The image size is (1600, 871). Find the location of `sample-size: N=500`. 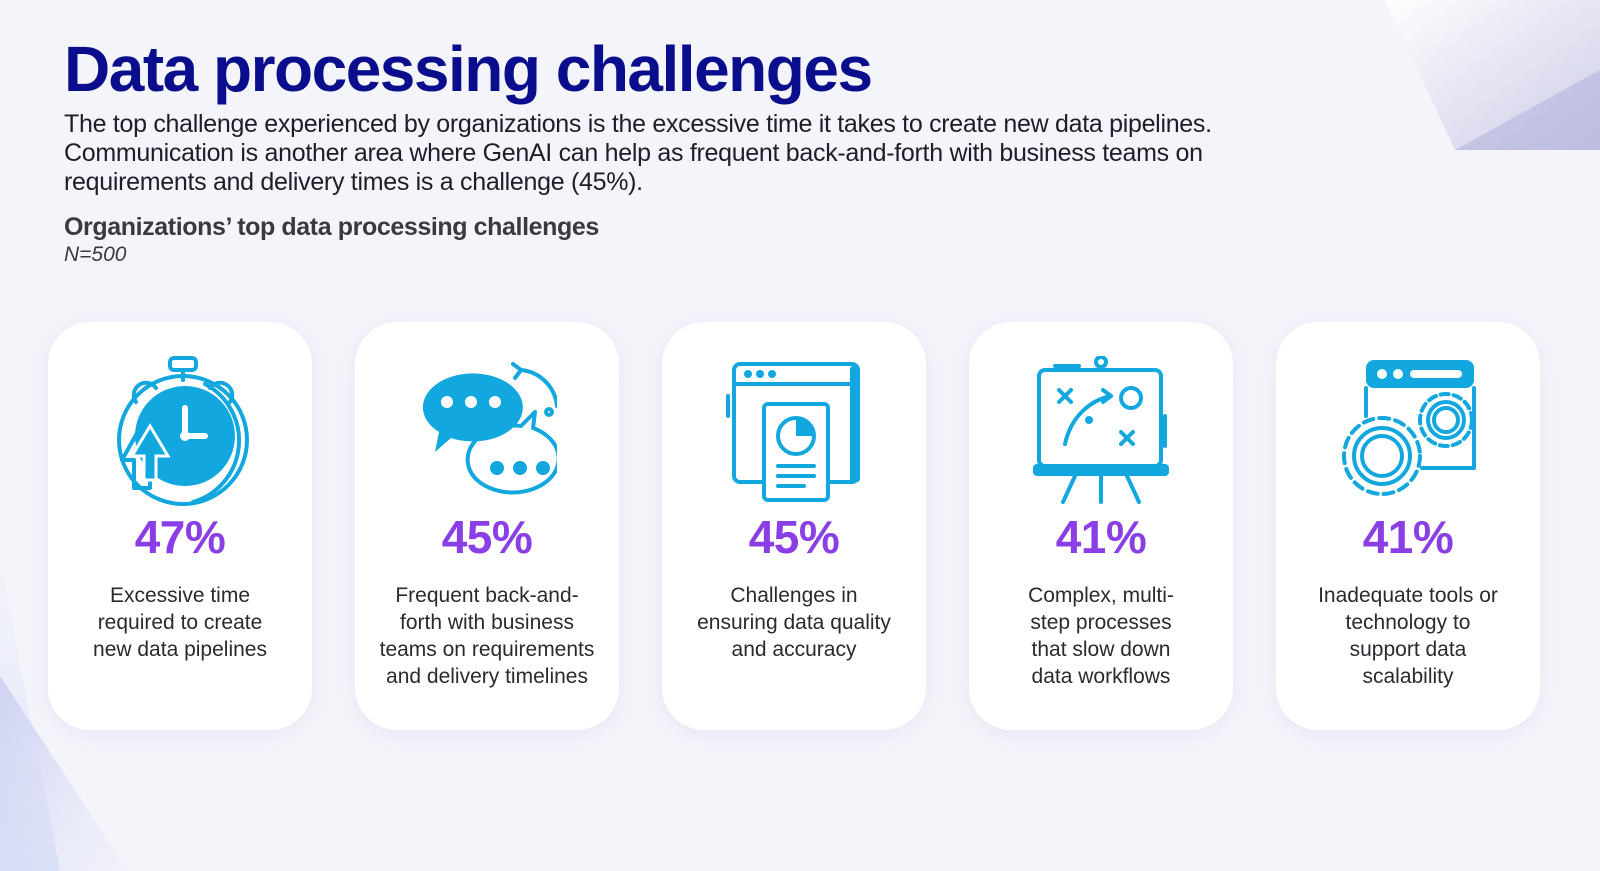

sample-size: N=500 is located at coordinates (95, 254).